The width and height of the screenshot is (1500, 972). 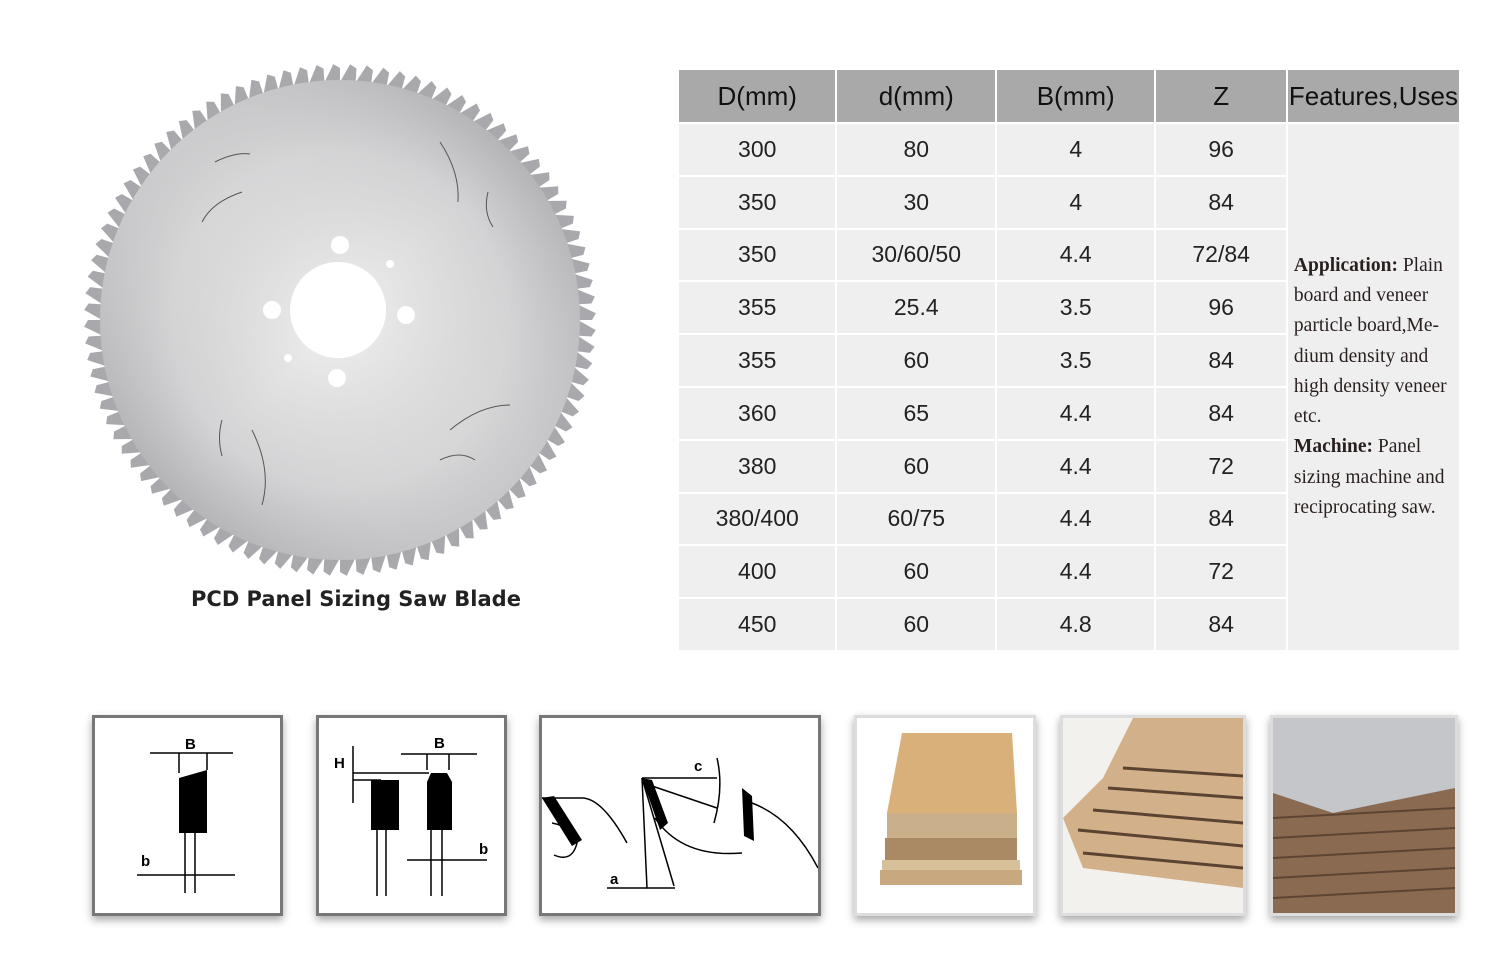 What do you see at coordinates (758, 149) in the screenshot?
I see `table-cell: 300` at bounding box center [758, 149].